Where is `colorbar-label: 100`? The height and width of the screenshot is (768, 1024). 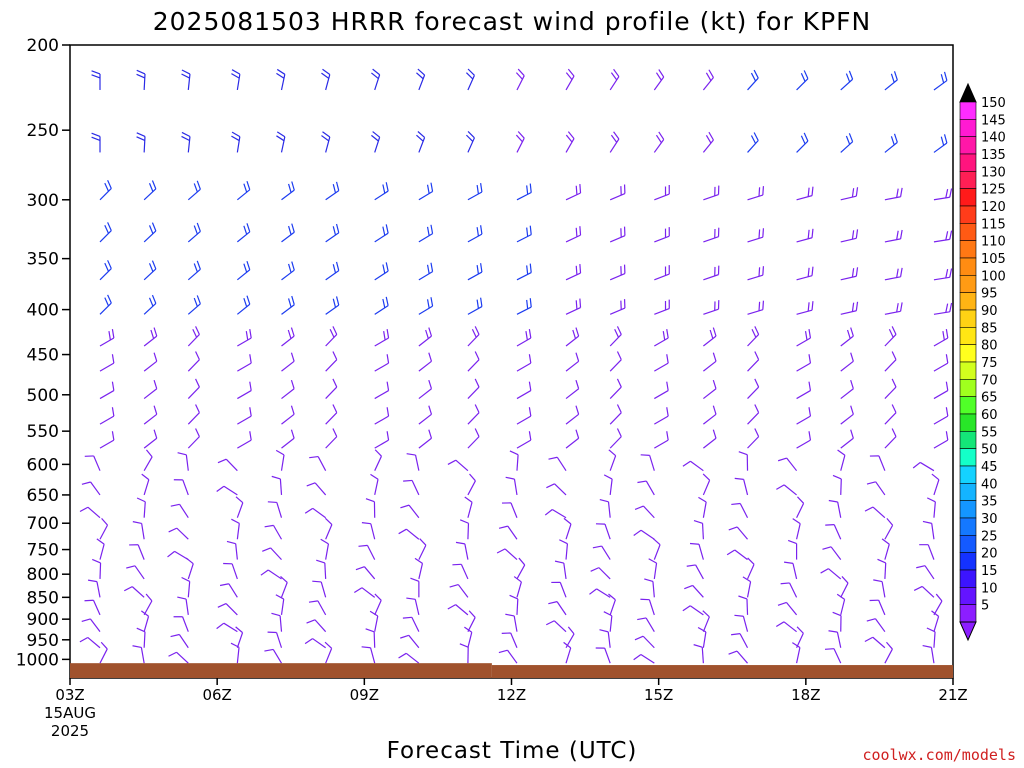 colorbar-label: 100 is located at coordinates (993, 276).